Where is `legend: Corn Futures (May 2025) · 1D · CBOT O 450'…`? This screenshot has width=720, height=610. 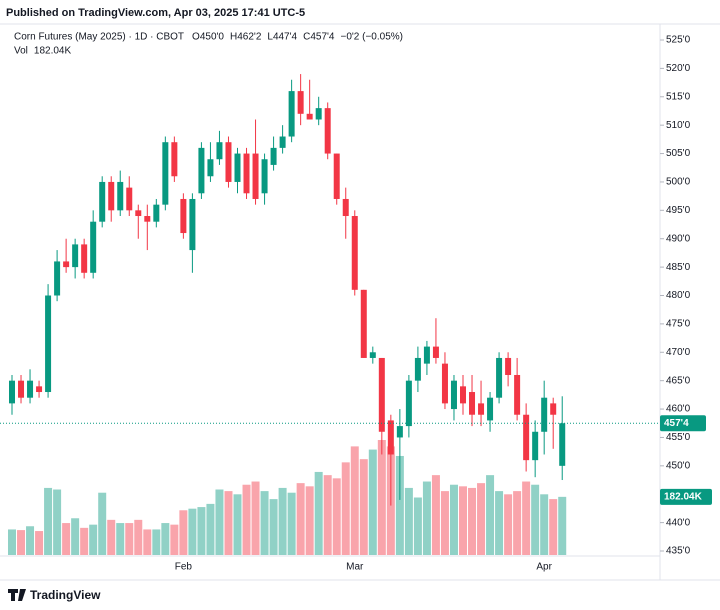
legend: Corn Futures (May 2025) · 1D · CBOT O 450'… is located at coordinates (208, 44).